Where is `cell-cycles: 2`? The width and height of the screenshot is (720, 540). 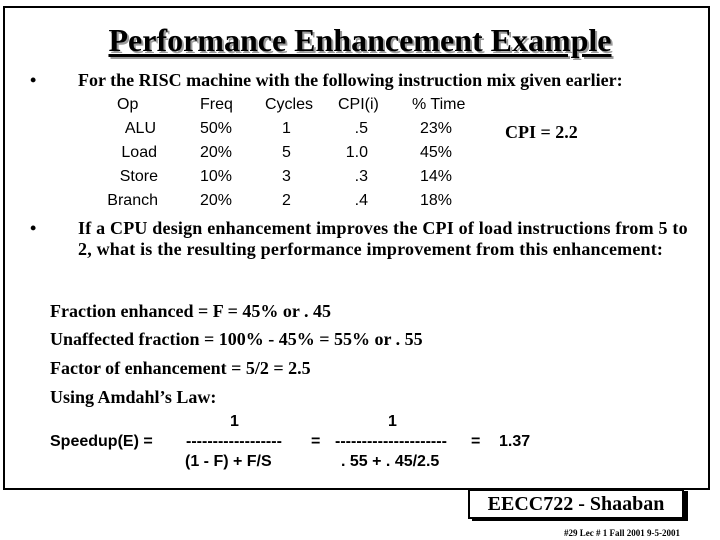 cell-cycles: 2 is located at coordinates (286, 200).